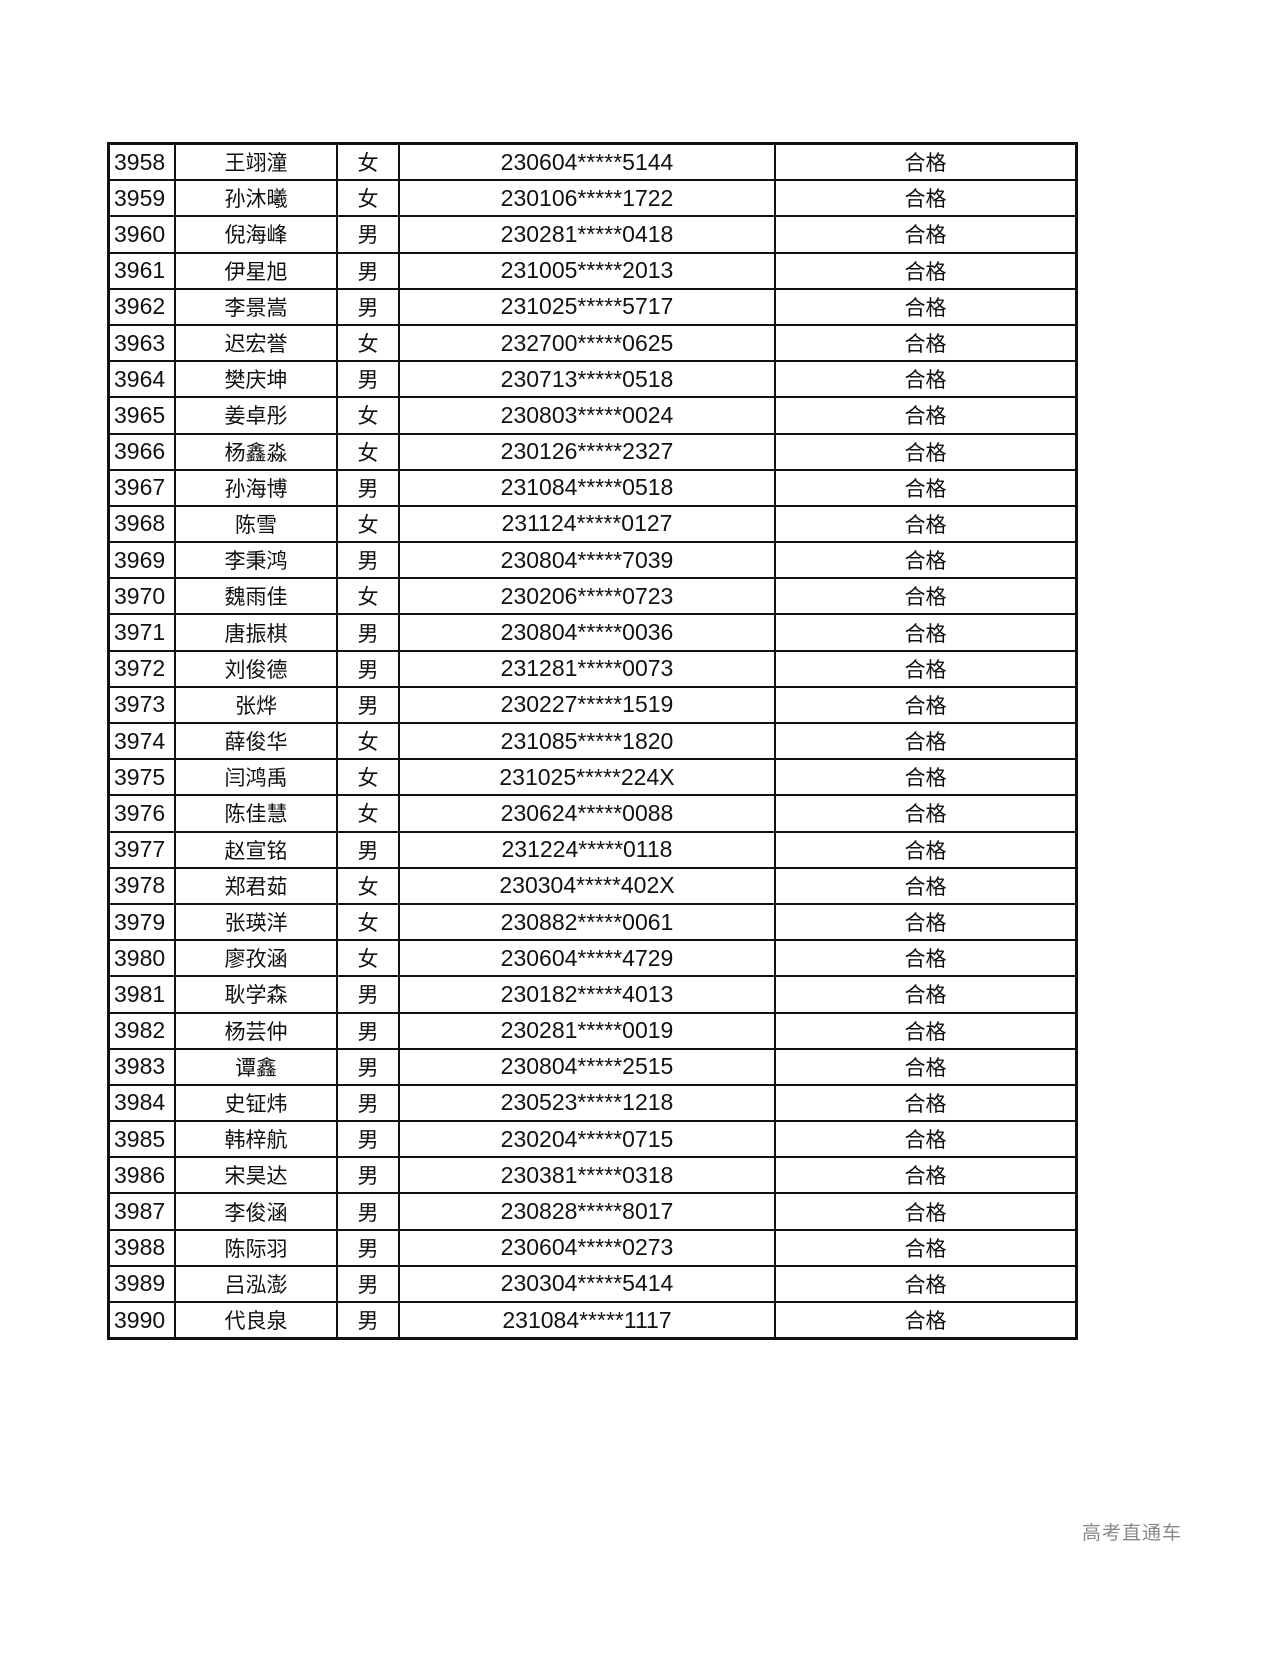  I want to click on cell-id: 231124*****0127, so click(587, 524).